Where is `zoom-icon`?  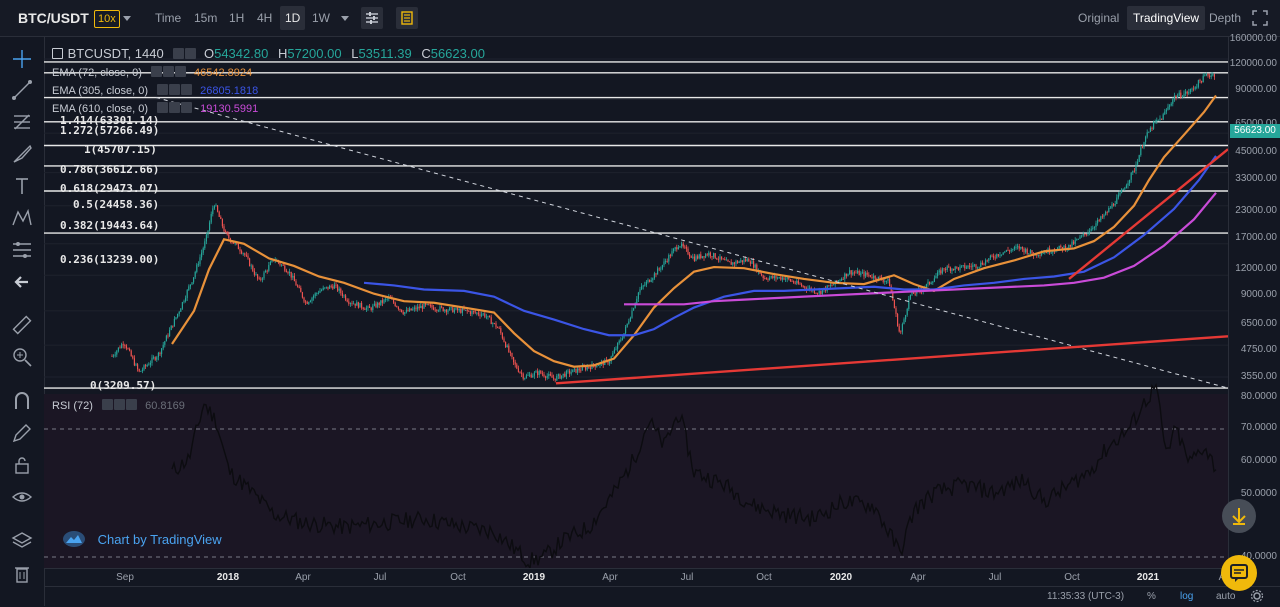
zoom-icon is located at coordinates (22, 357).